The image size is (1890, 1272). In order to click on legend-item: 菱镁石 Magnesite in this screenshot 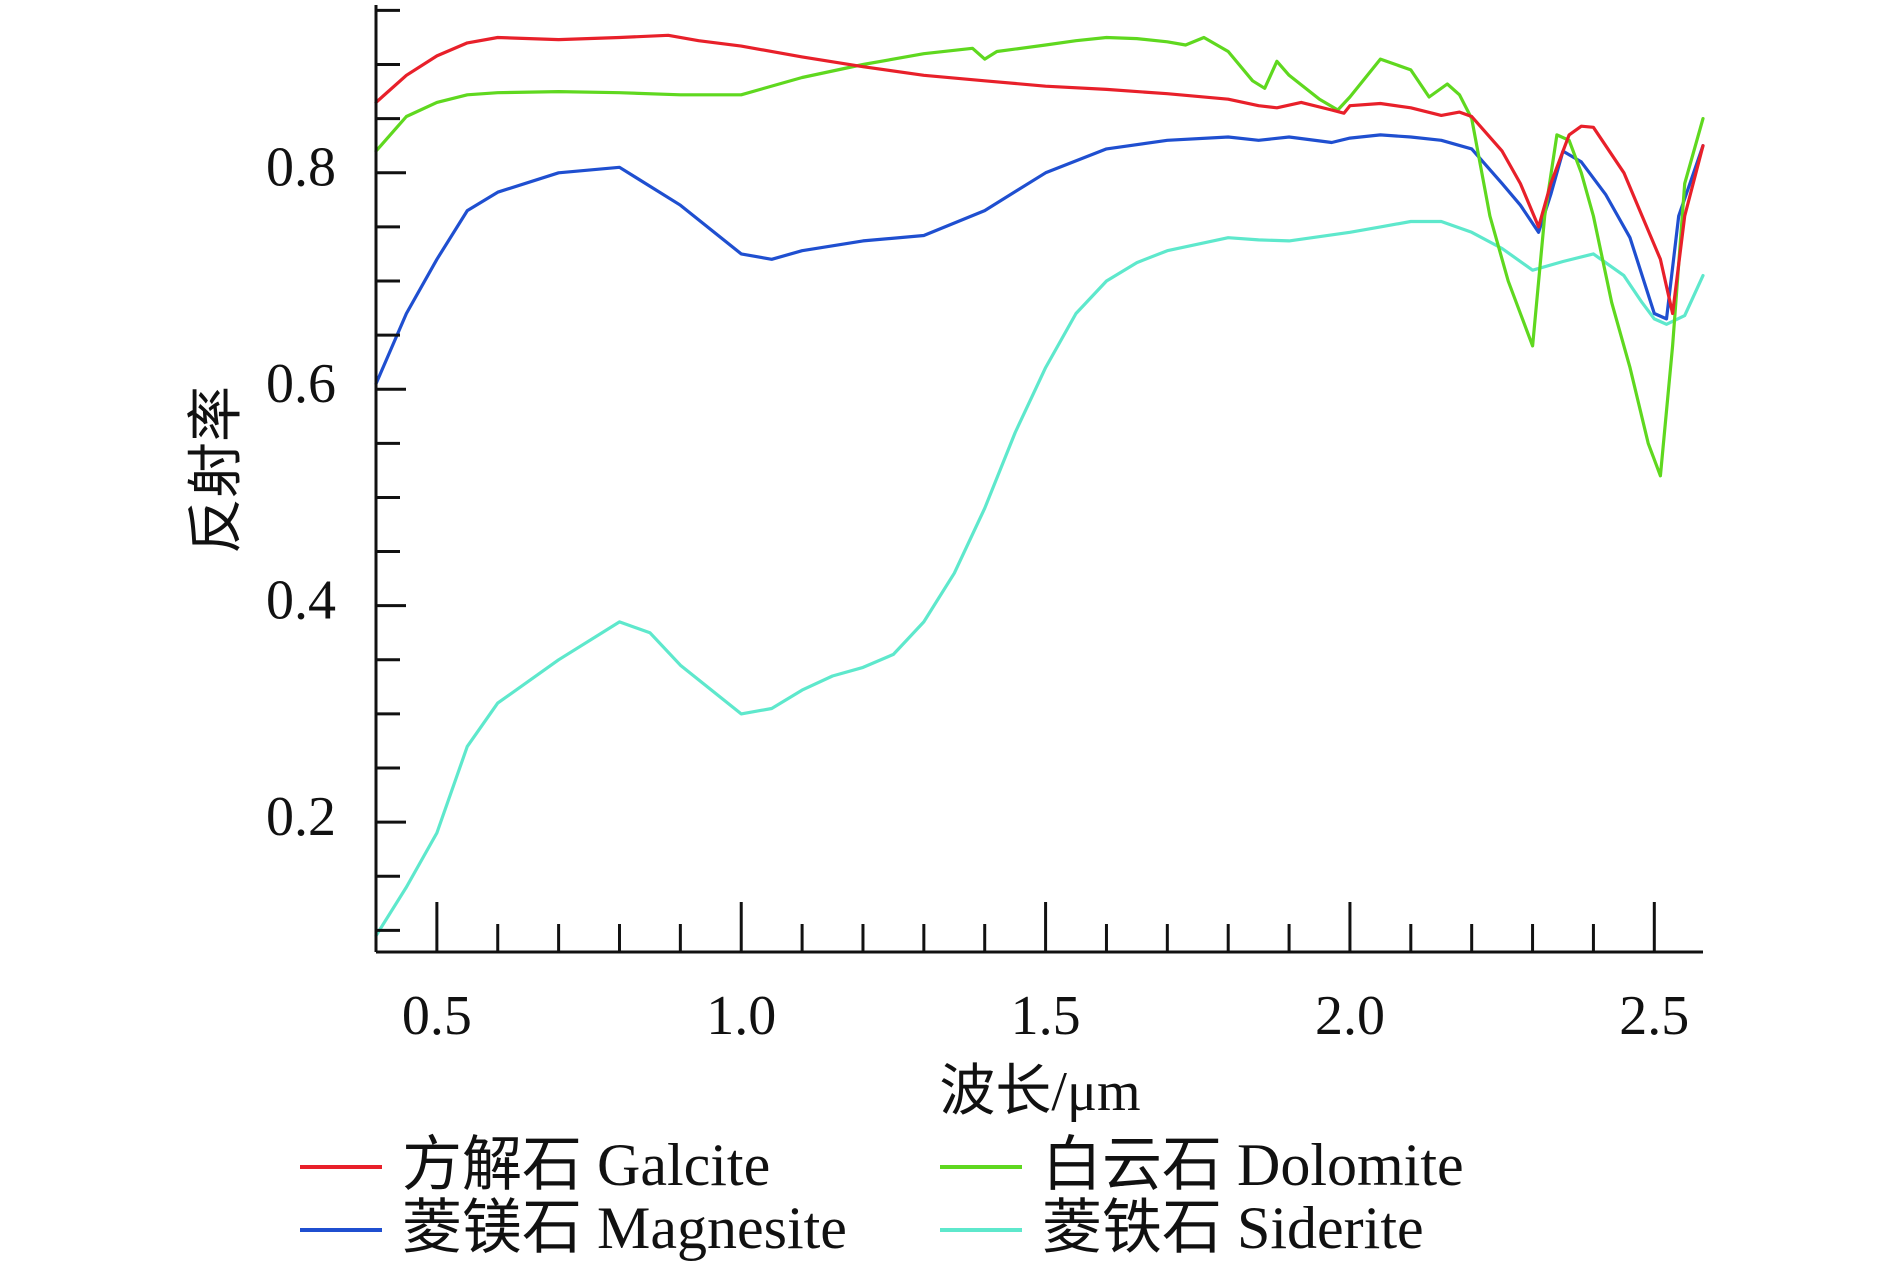, I will do `click(573, 1228)`.